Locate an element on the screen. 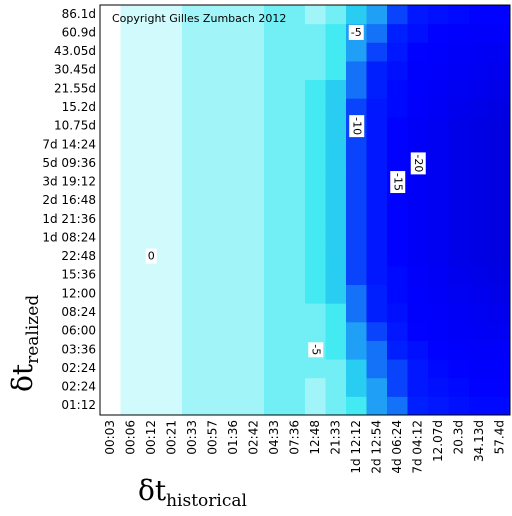 This screenshot has height=516, width=512. y-tick-label: 10.75d is located at coordinates (75, 126).